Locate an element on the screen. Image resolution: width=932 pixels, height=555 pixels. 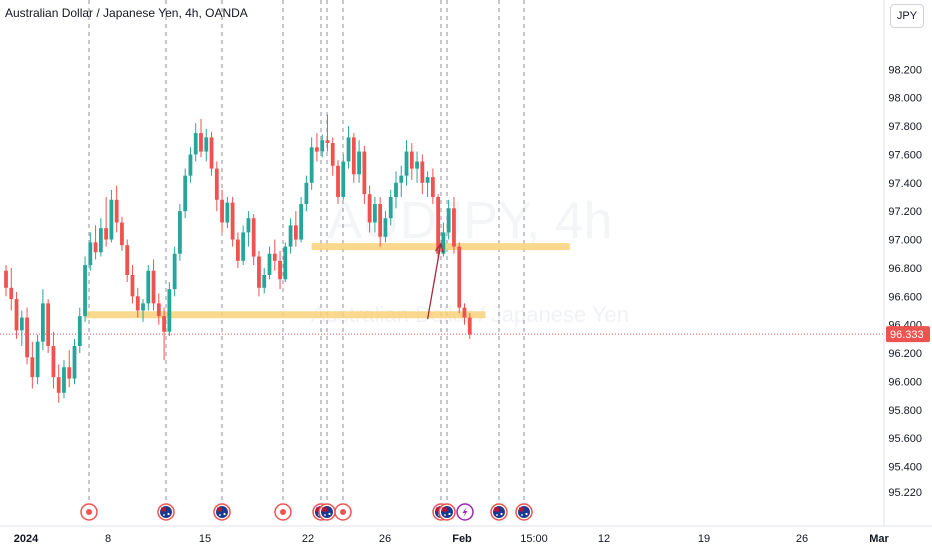
zones is located at coordinates (327, 281).